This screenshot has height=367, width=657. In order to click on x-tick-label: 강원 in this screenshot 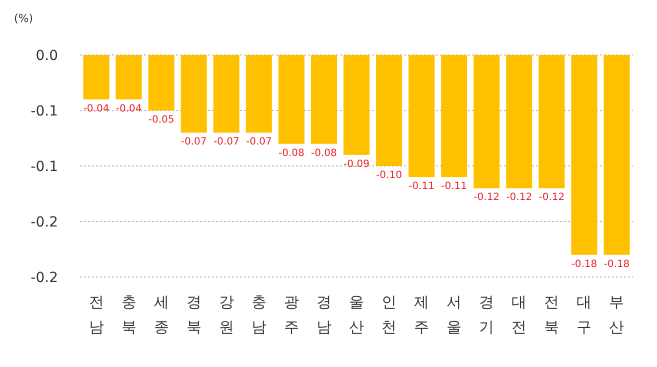, I will do `click(226, 314)`.